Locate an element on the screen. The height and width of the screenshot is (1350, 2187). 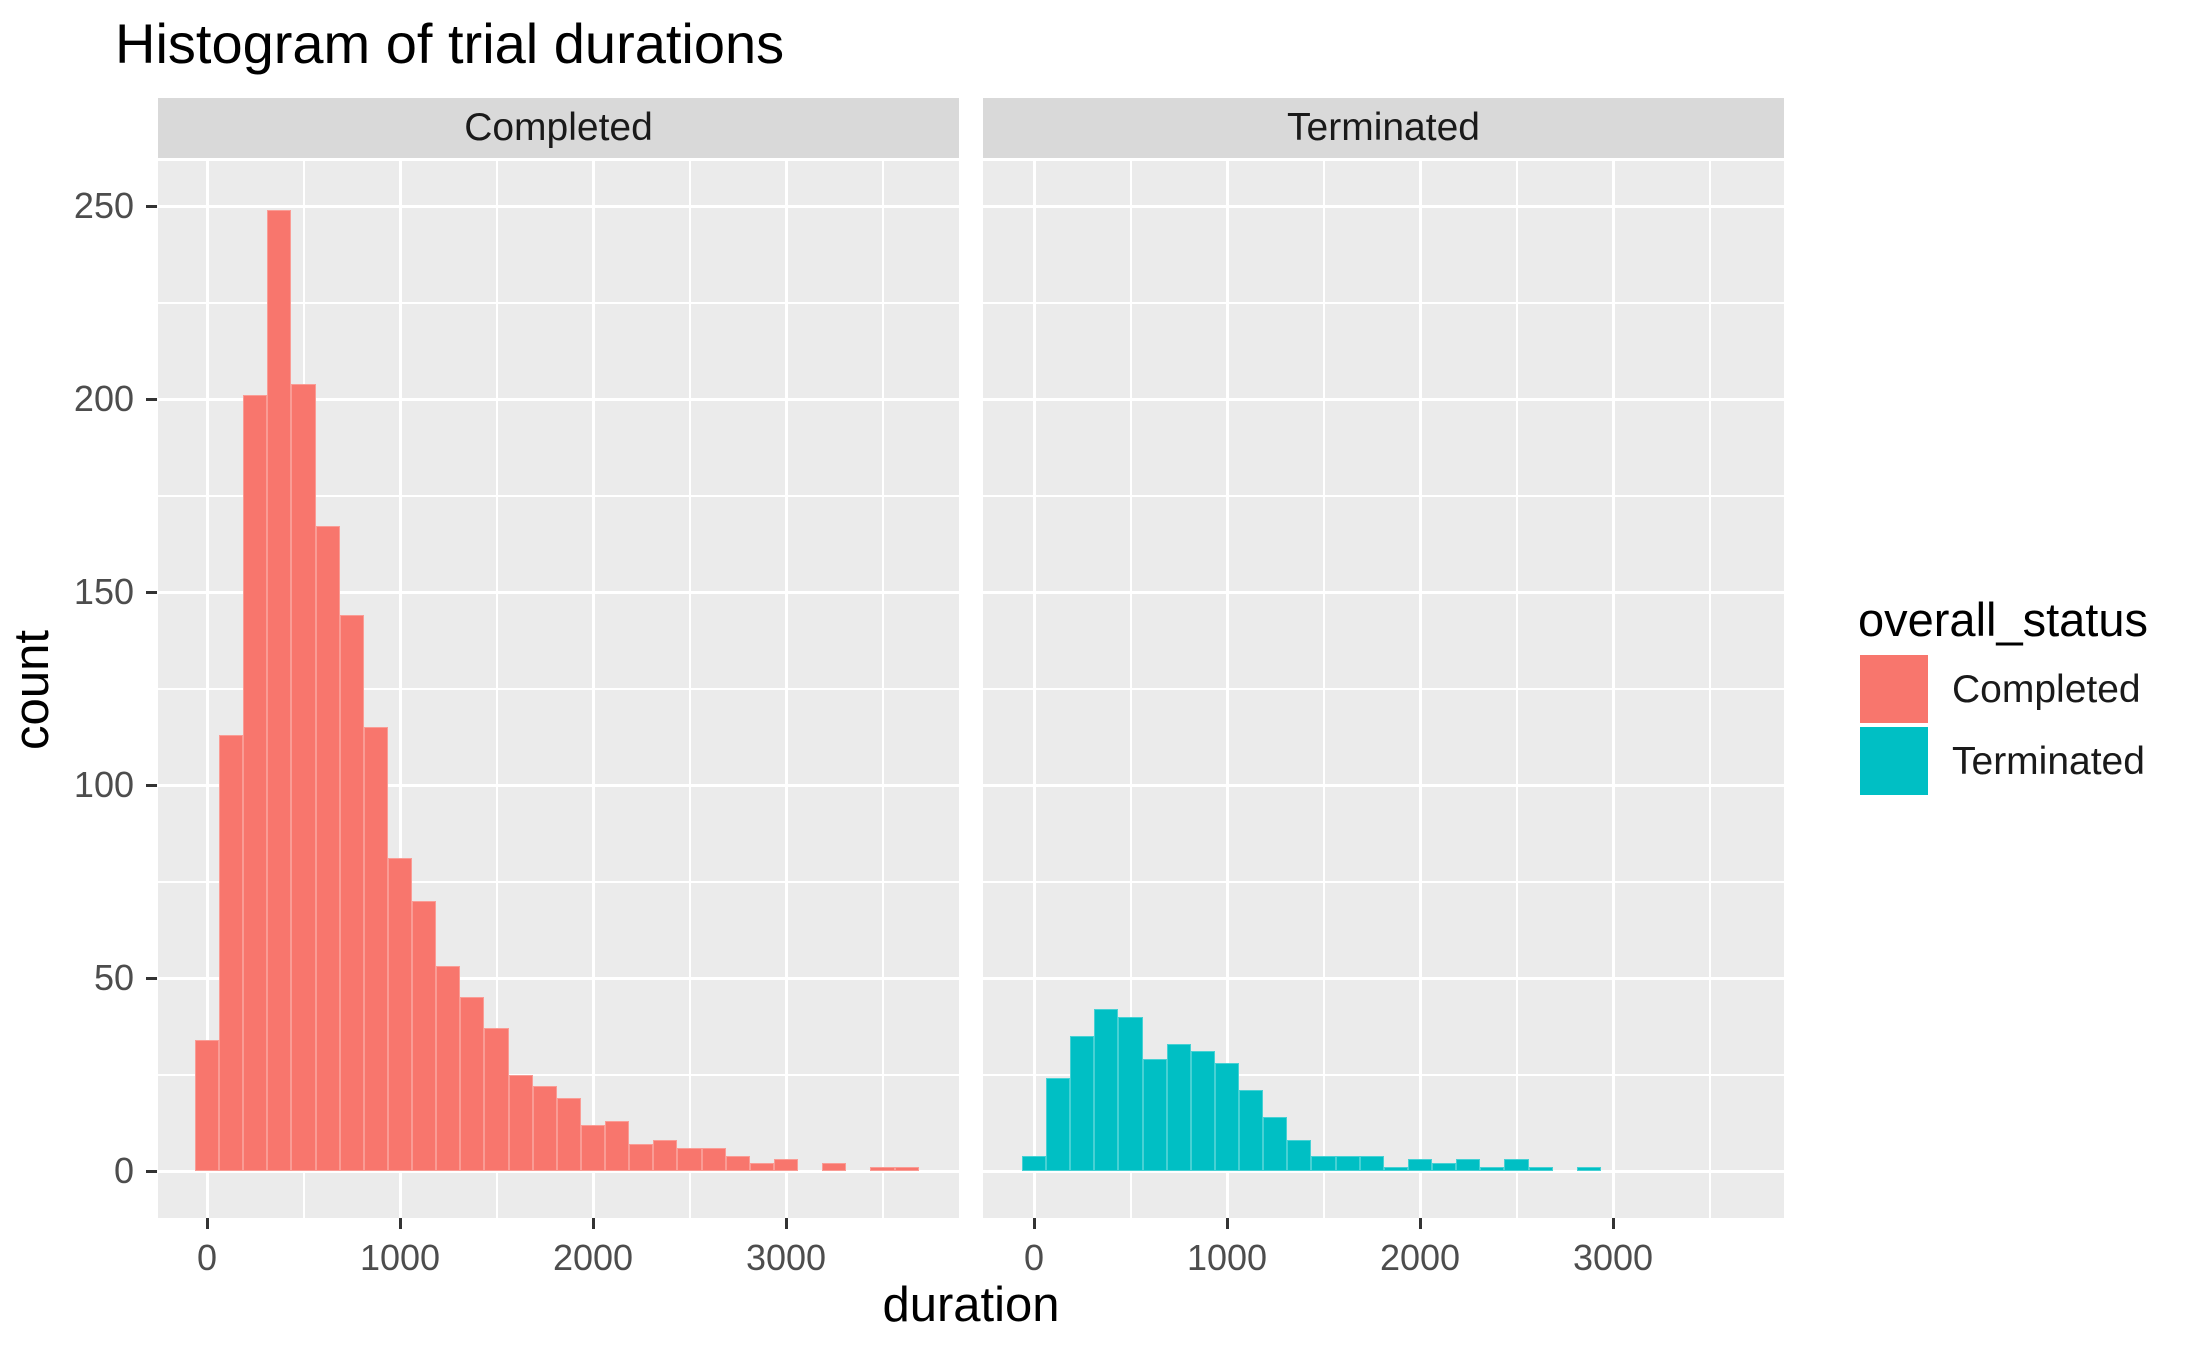
y-axis-title: count is located at coordinates (32, 690).